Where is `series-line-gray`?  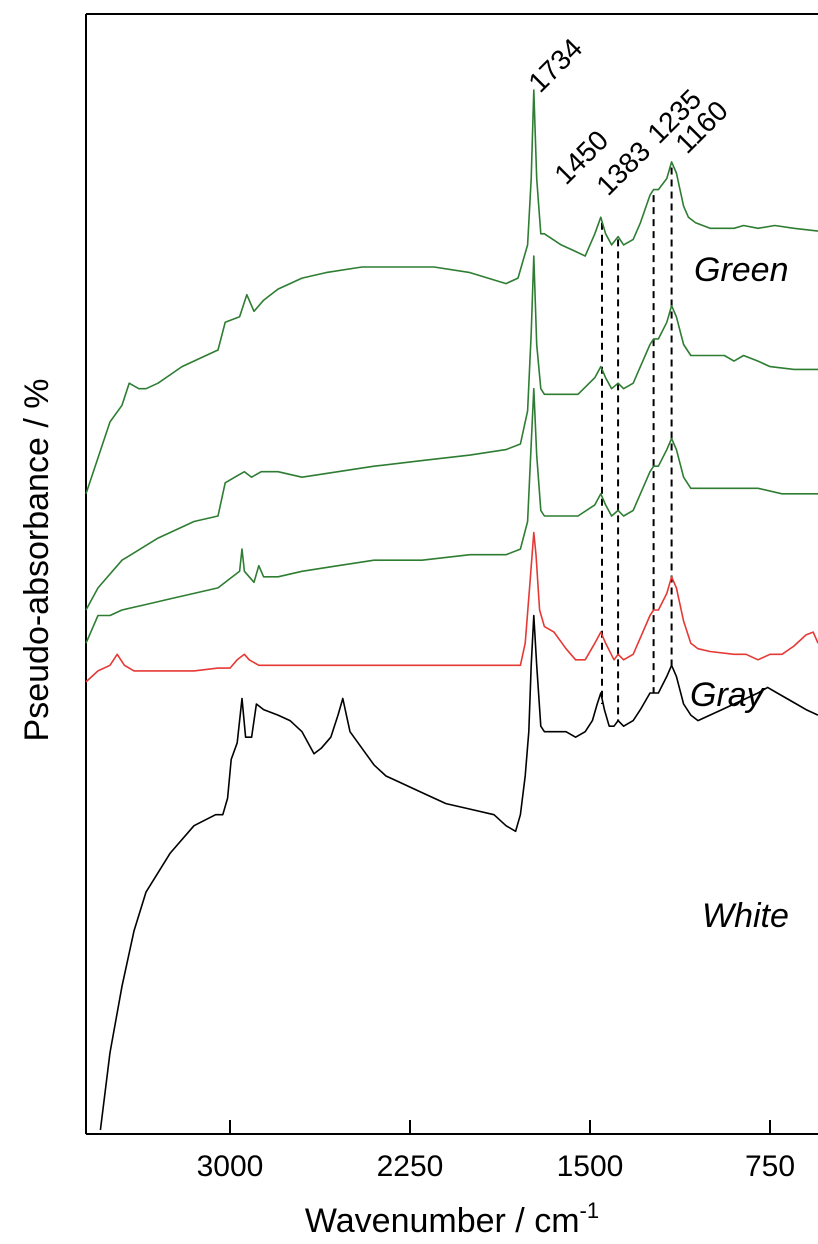
series-line-gray is located at coordinates (451, 607).